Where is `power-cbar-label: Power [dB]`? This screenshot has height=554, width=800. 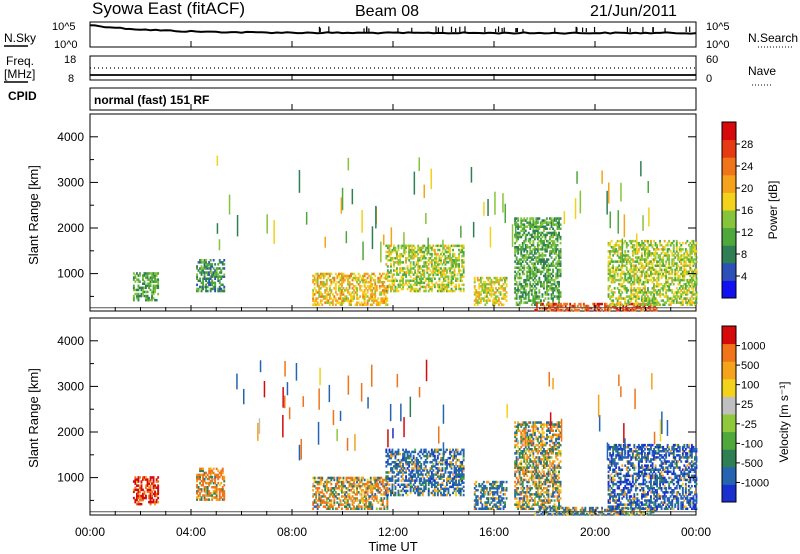
power-cbar-label: Power [dB] is located at coordinates (773, 210).